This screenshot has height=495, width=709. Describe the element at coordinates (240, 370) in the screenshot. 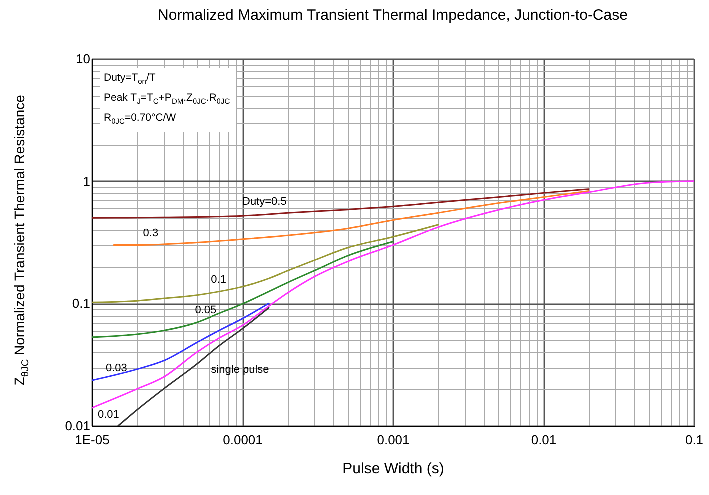

I see `series-label: single pulse` at that location.